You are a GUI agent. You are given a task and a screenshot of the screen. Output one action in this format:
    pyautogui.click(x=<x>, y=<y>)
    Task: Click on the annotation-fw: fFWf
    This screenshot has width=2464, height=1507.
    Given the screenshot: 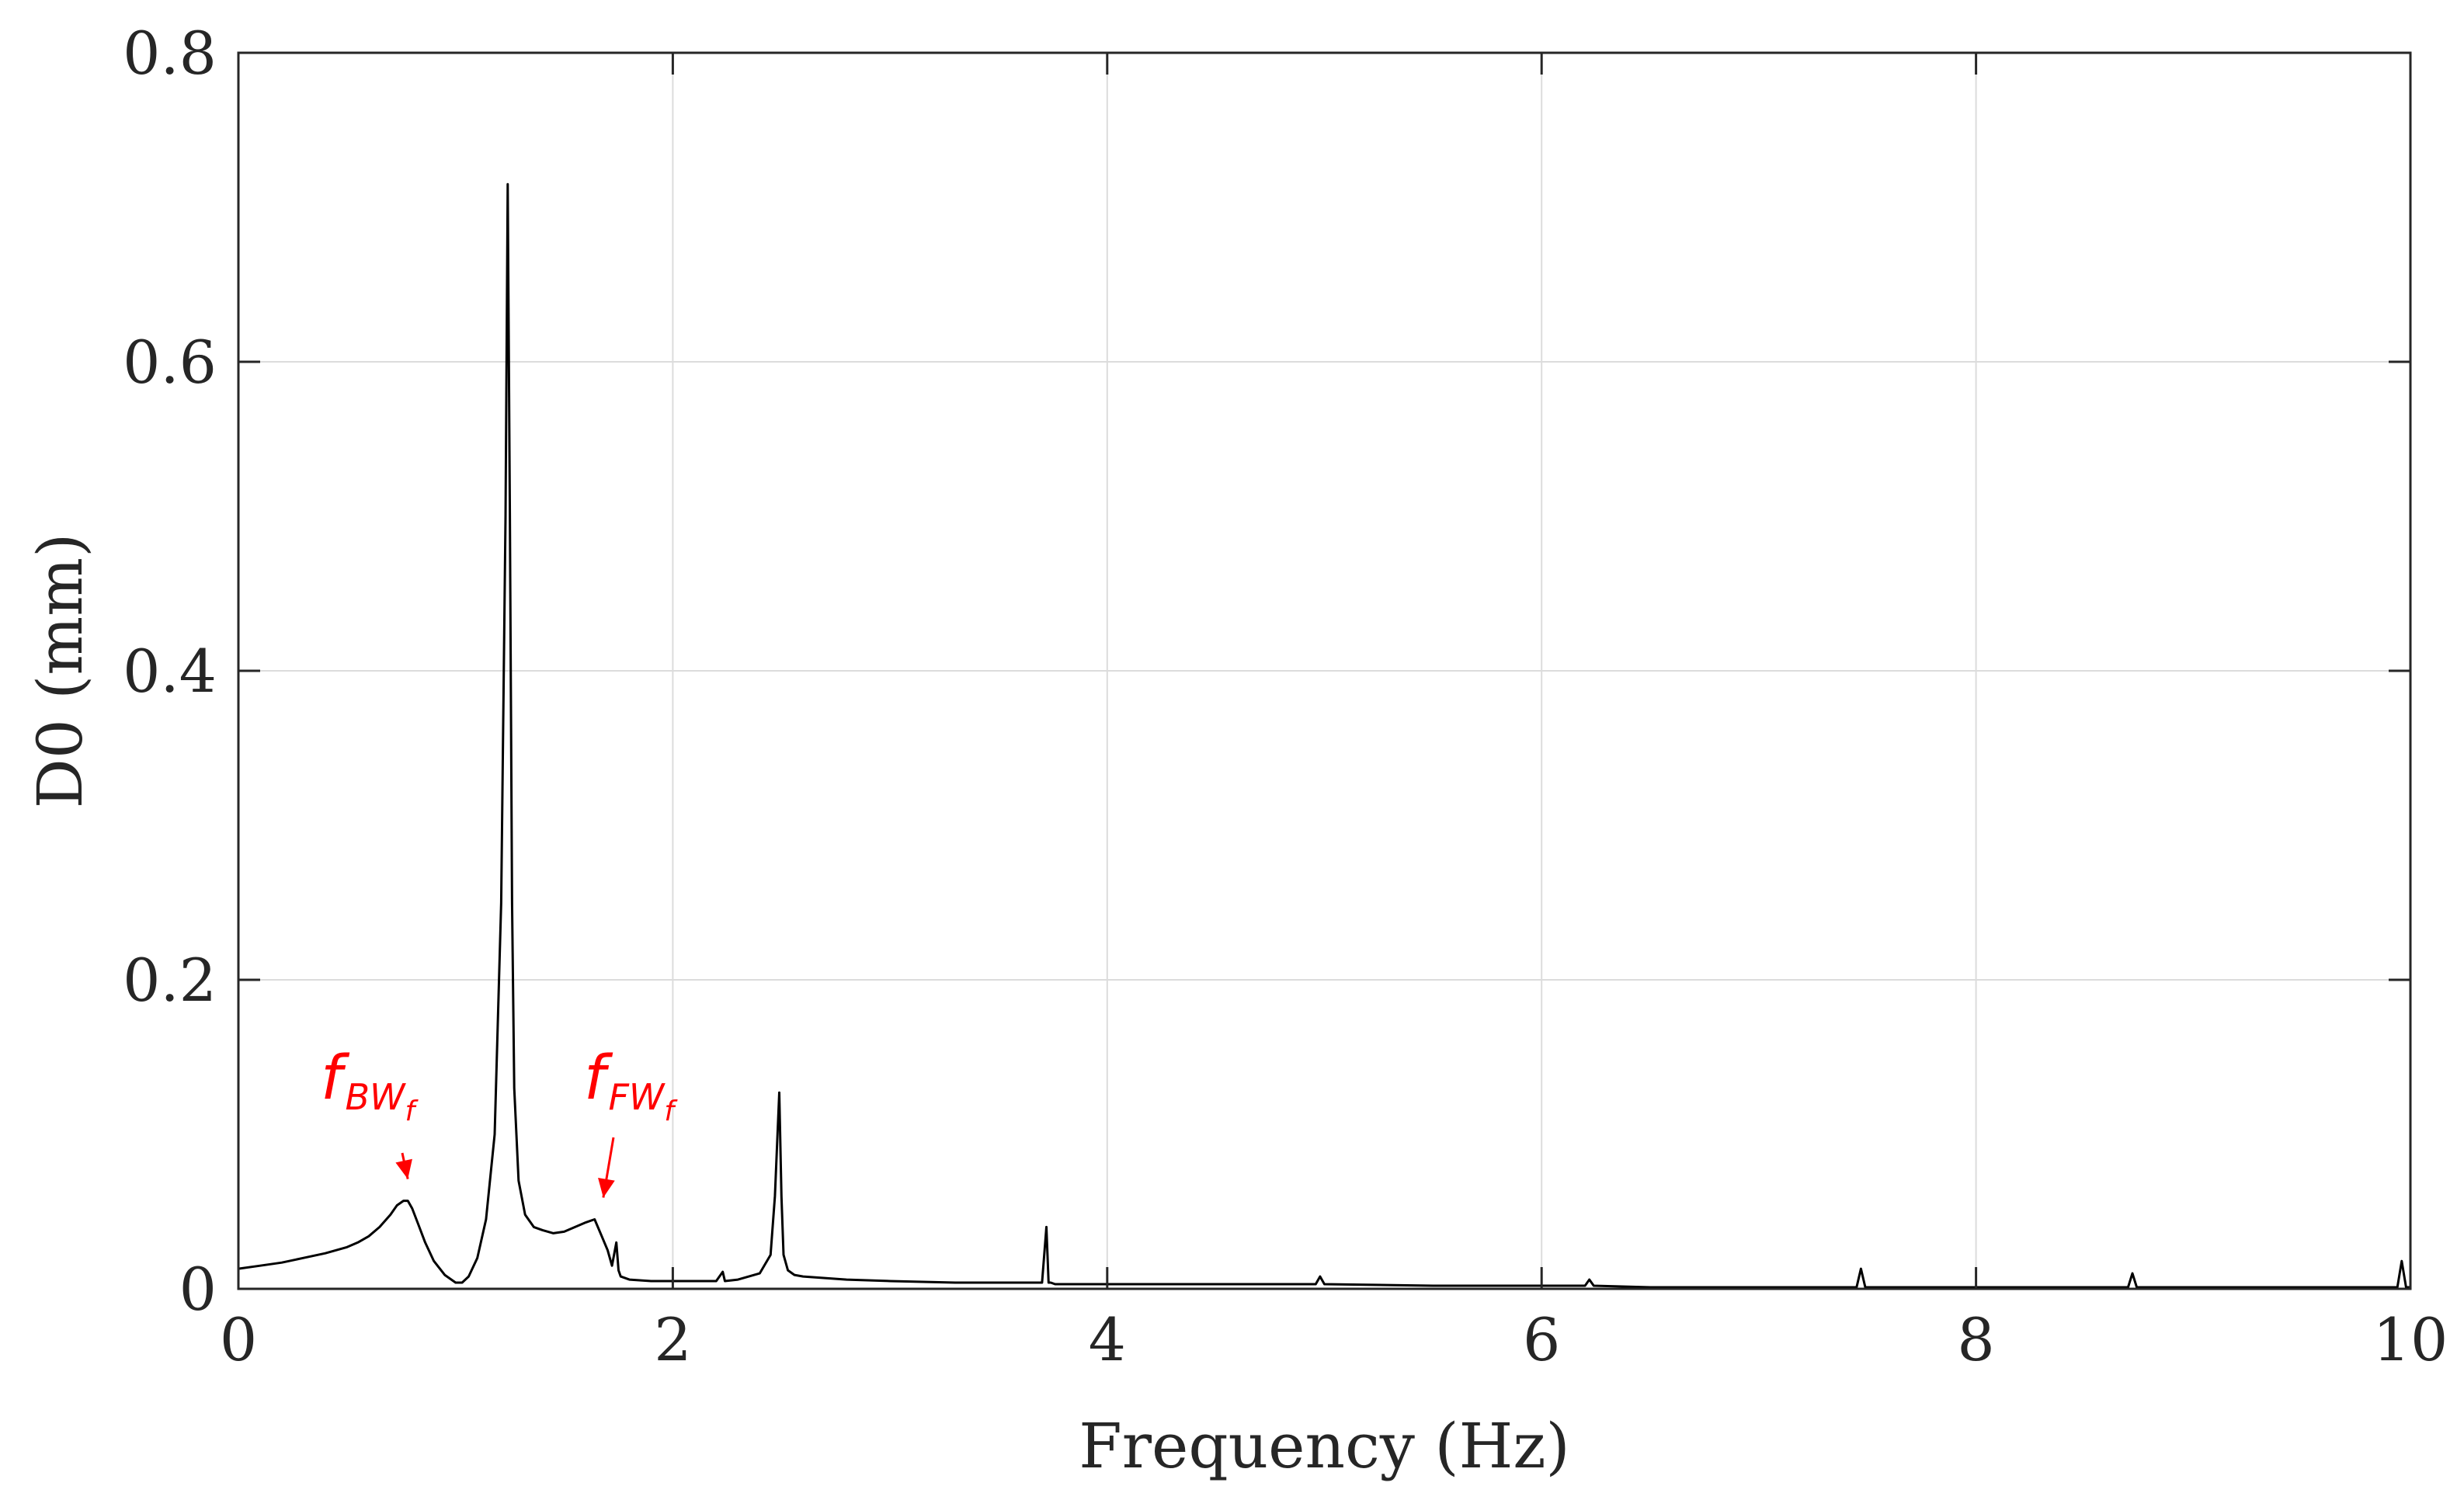 What is the action you would take?
    pyautogui.click(x=631, y=1120)
    